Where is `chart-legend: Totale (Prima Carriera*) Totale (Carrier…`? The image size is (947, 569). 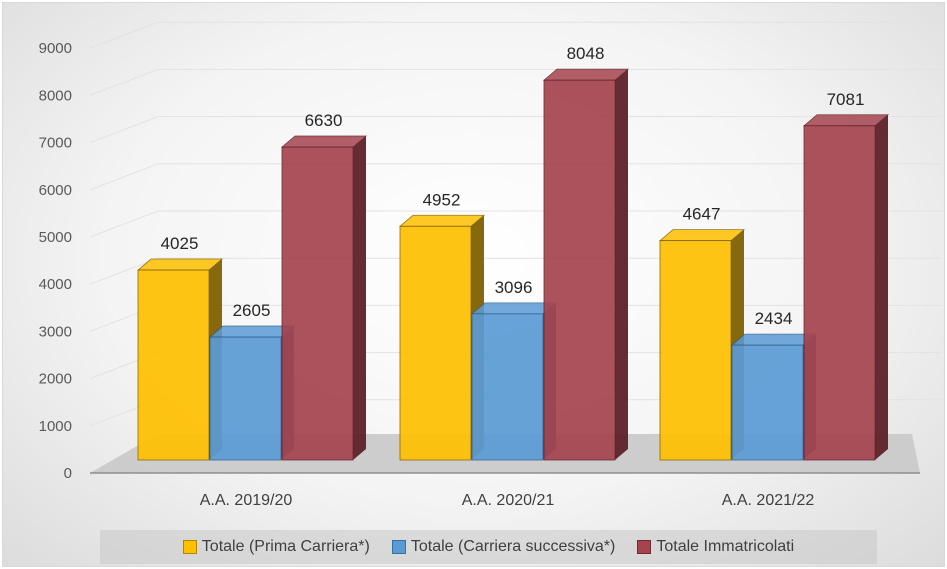
chart-legend: Totale (Prima Carriera*) Totale (Carrier… is located at coordinates (488, 547).